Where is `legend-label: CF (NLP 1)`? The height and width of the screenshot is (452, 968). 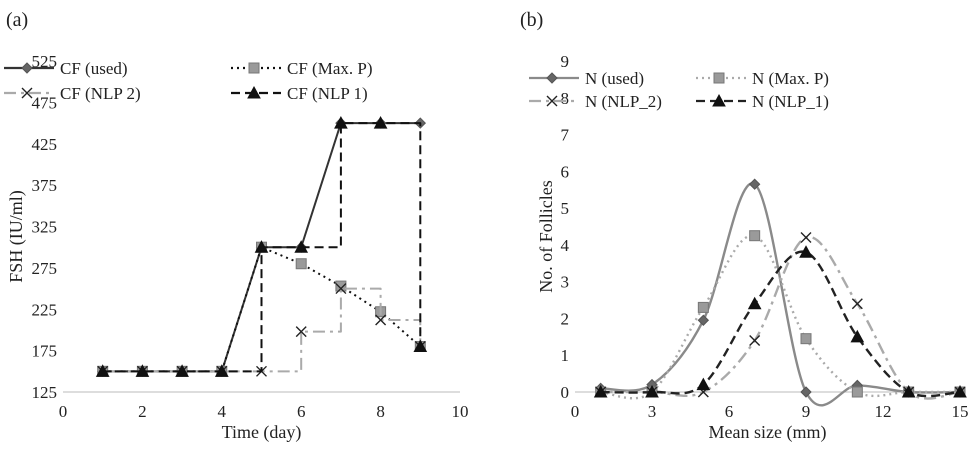 legend-label: CF (NLP 1) is located at coordinates (327, 93).